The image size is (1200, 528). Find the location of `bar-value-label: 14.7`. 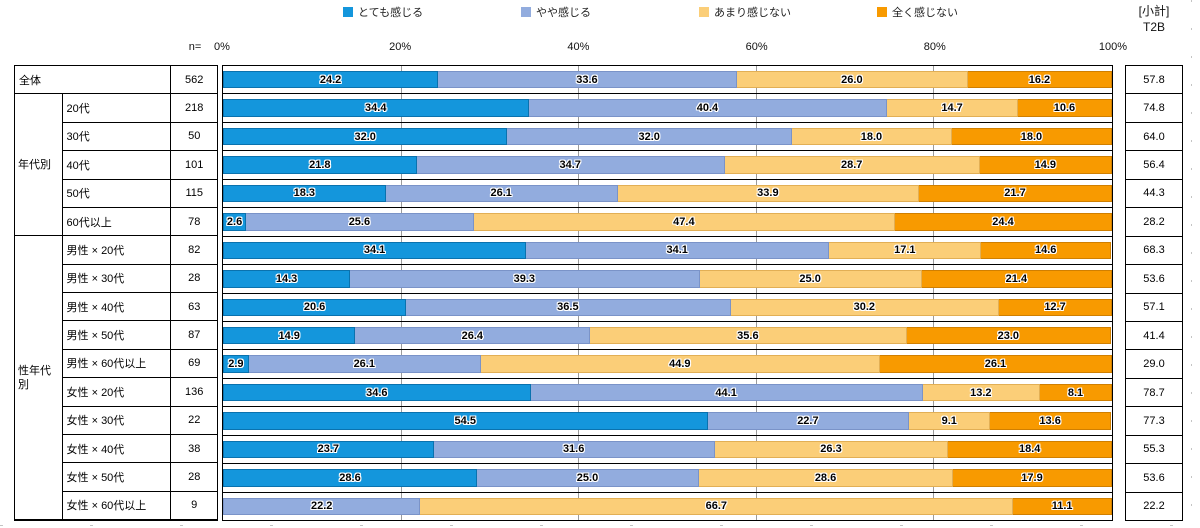

bar-value-label: 14.7 is located at coordinates (952, 108).